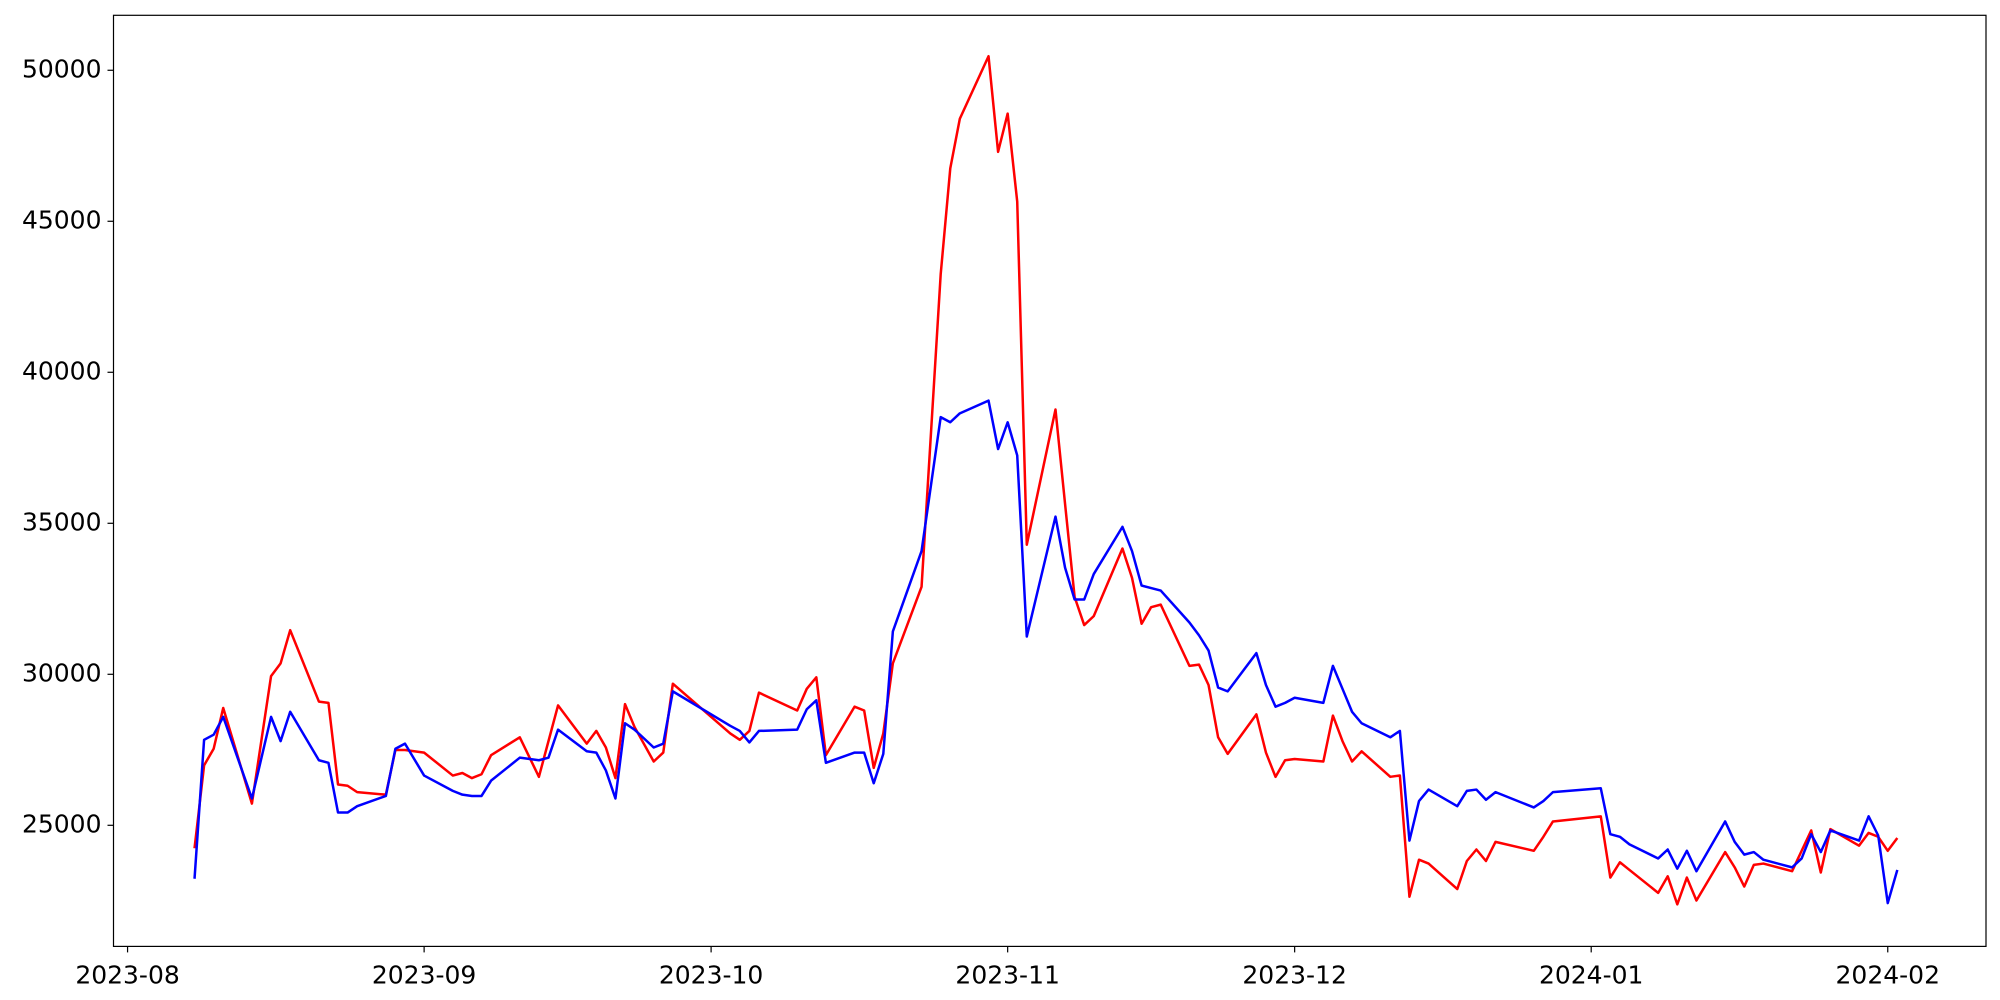 The width and height of the screenshot is (2000, 1000). What do you see at coordinates (1007, 974) in the screenshot?
I see `x-tick-label: 2023-11` at bounding box center [1007, 974].